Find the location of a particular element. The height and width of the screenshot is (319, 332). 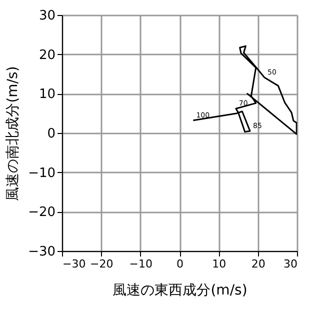

y-axis-title: 風速の南北成分(m/s) is located at coordinates (13, 133).